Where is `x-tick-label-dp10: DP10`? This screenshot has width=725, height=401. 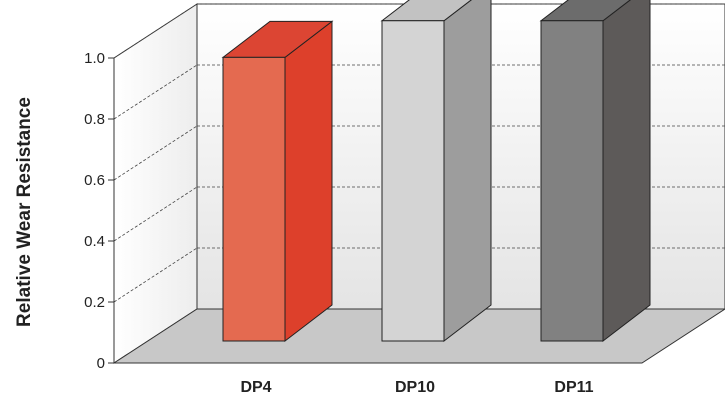 x-tick-label-dp10: DP10 is located at coordinates (415, 387).